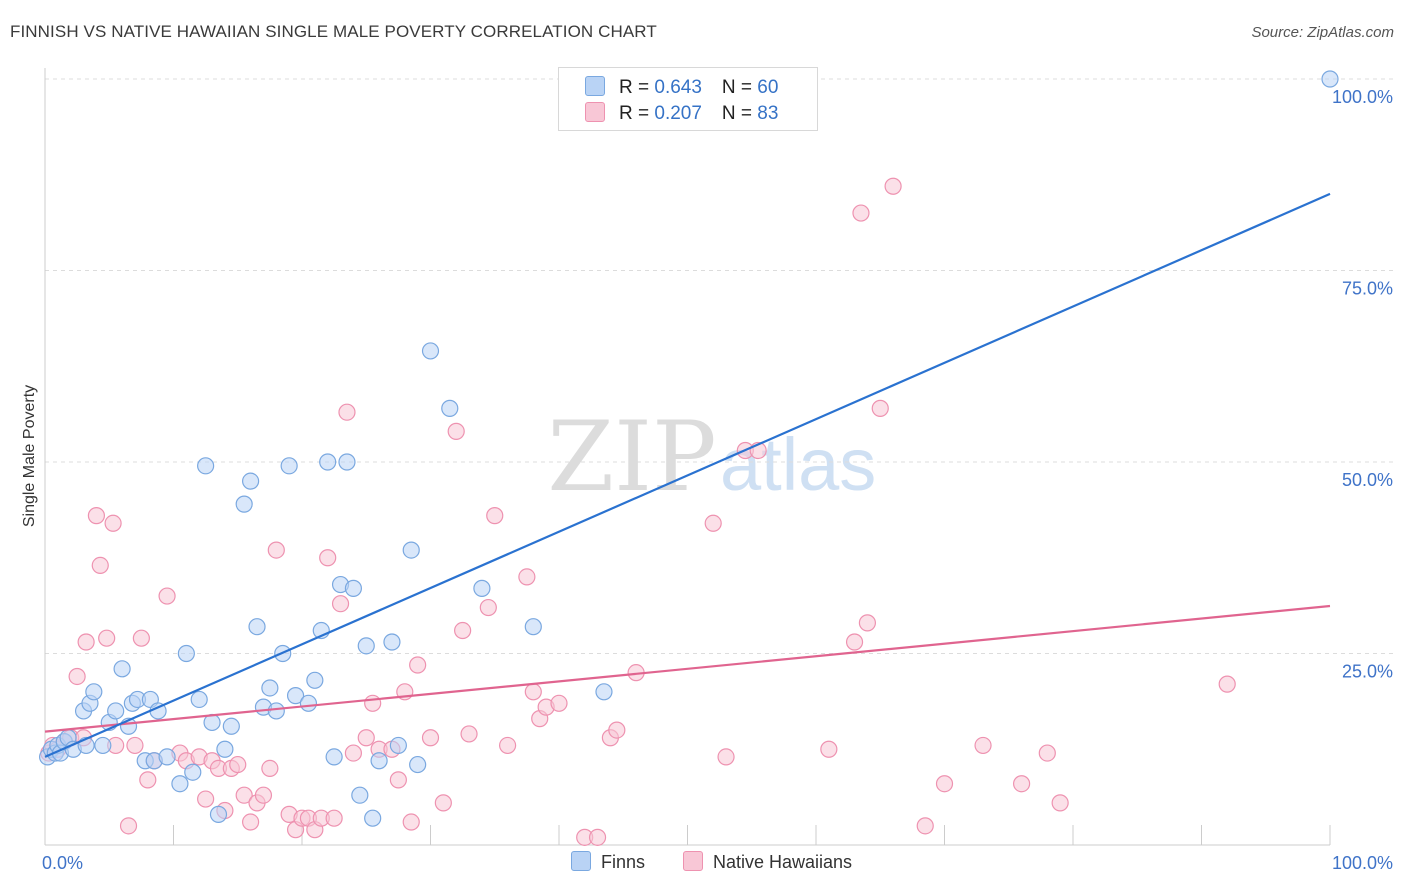  What do you see at coordinates (739, 87) in the screenshot?
I see `legend-n-label: N =` at bounding box center [739, 87].